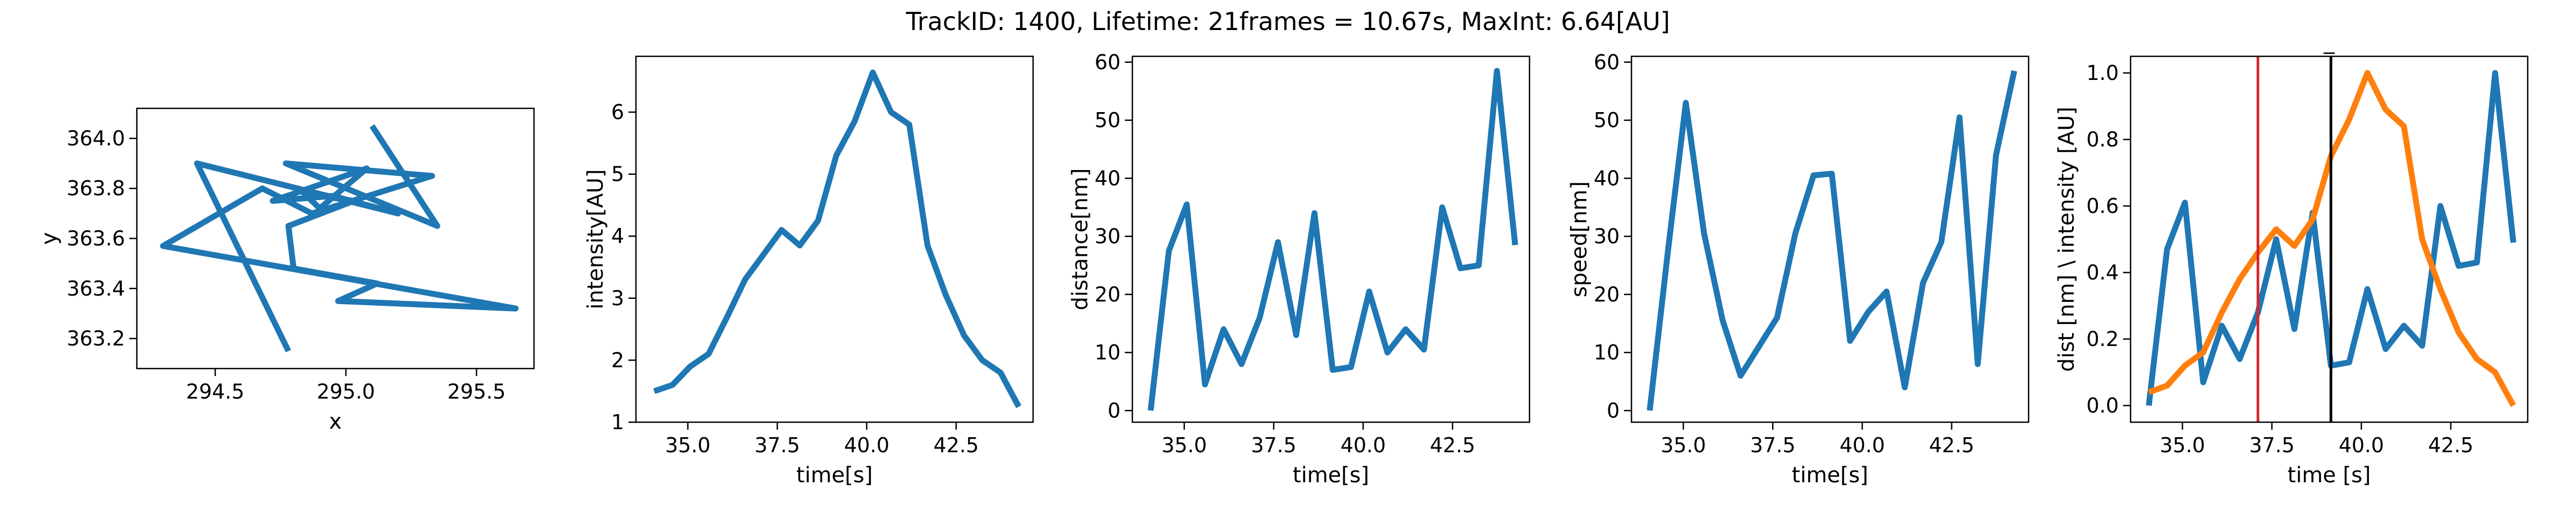 This screenshot has width=2576, height=515. I want to click on normalized-title: _, so click(2329, 42).